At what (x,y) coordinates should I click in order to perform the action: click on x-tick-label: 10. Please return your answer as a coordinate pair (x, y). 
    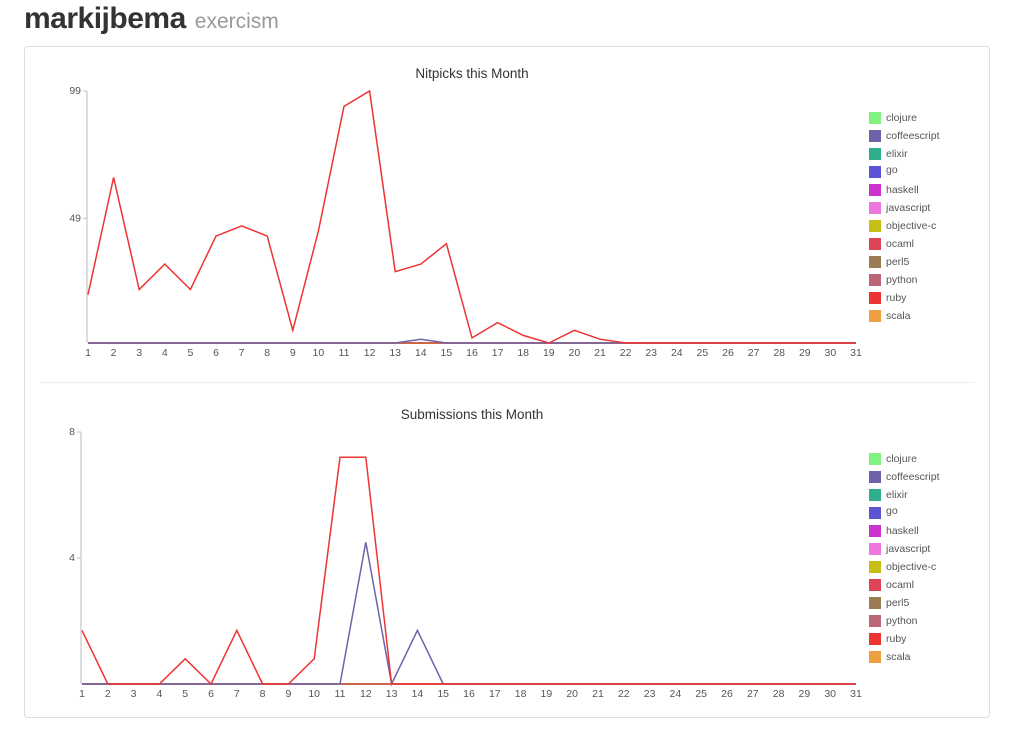
    Looking at the image, I should click on (314, 694).